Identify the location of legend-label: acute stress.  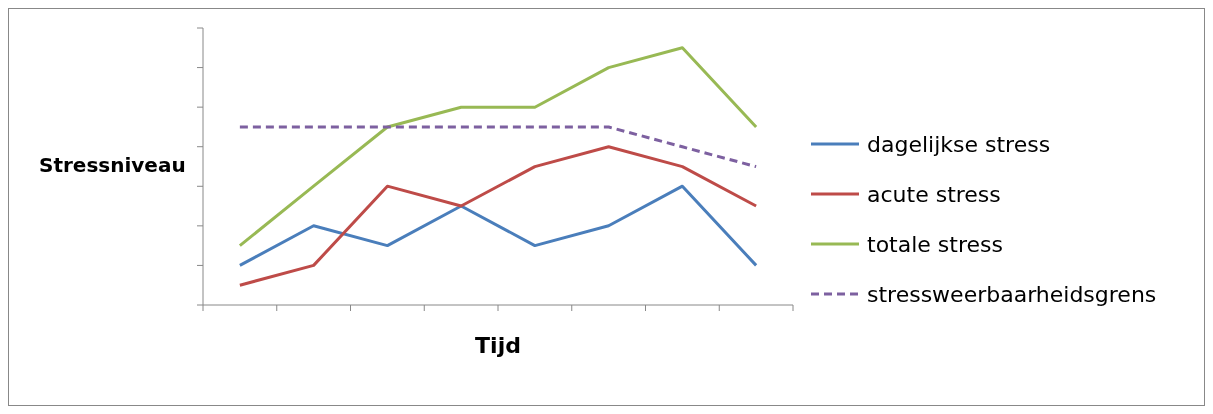
(934, 194).